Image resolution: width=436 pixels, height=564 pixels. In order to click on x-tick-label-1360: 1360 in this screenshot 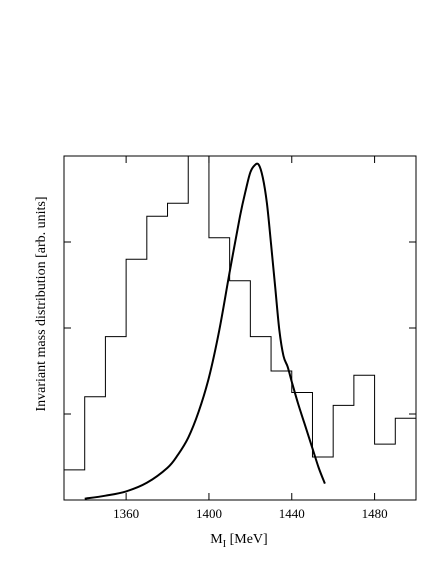, I will do `click(126, 513)`.